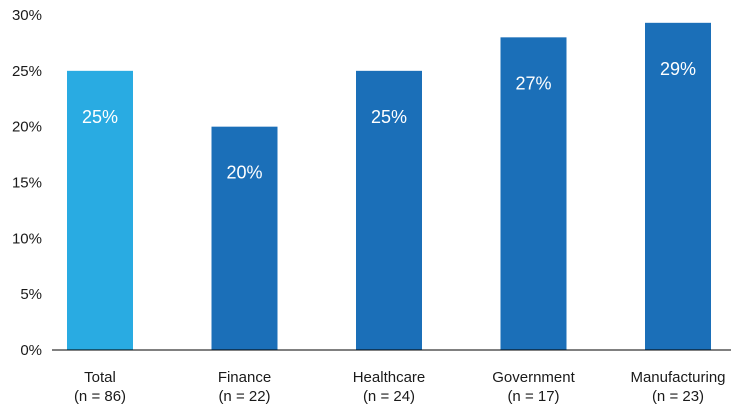 The image size is (731, 404). What do you see at coordinates (244, 396) in the screenshot?
I see `x-tick-sample-size: (n = 22)` at bounding box center [244, 396].